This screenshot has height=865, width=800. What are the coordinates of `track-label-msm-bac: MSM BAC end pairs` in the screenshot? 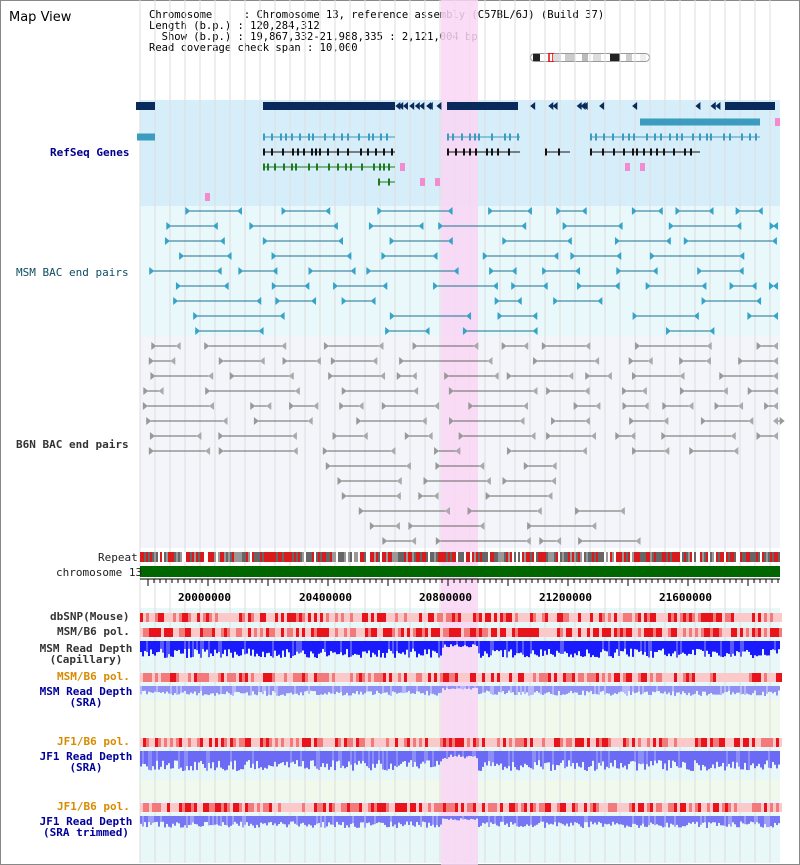 It's located at (72, 272).